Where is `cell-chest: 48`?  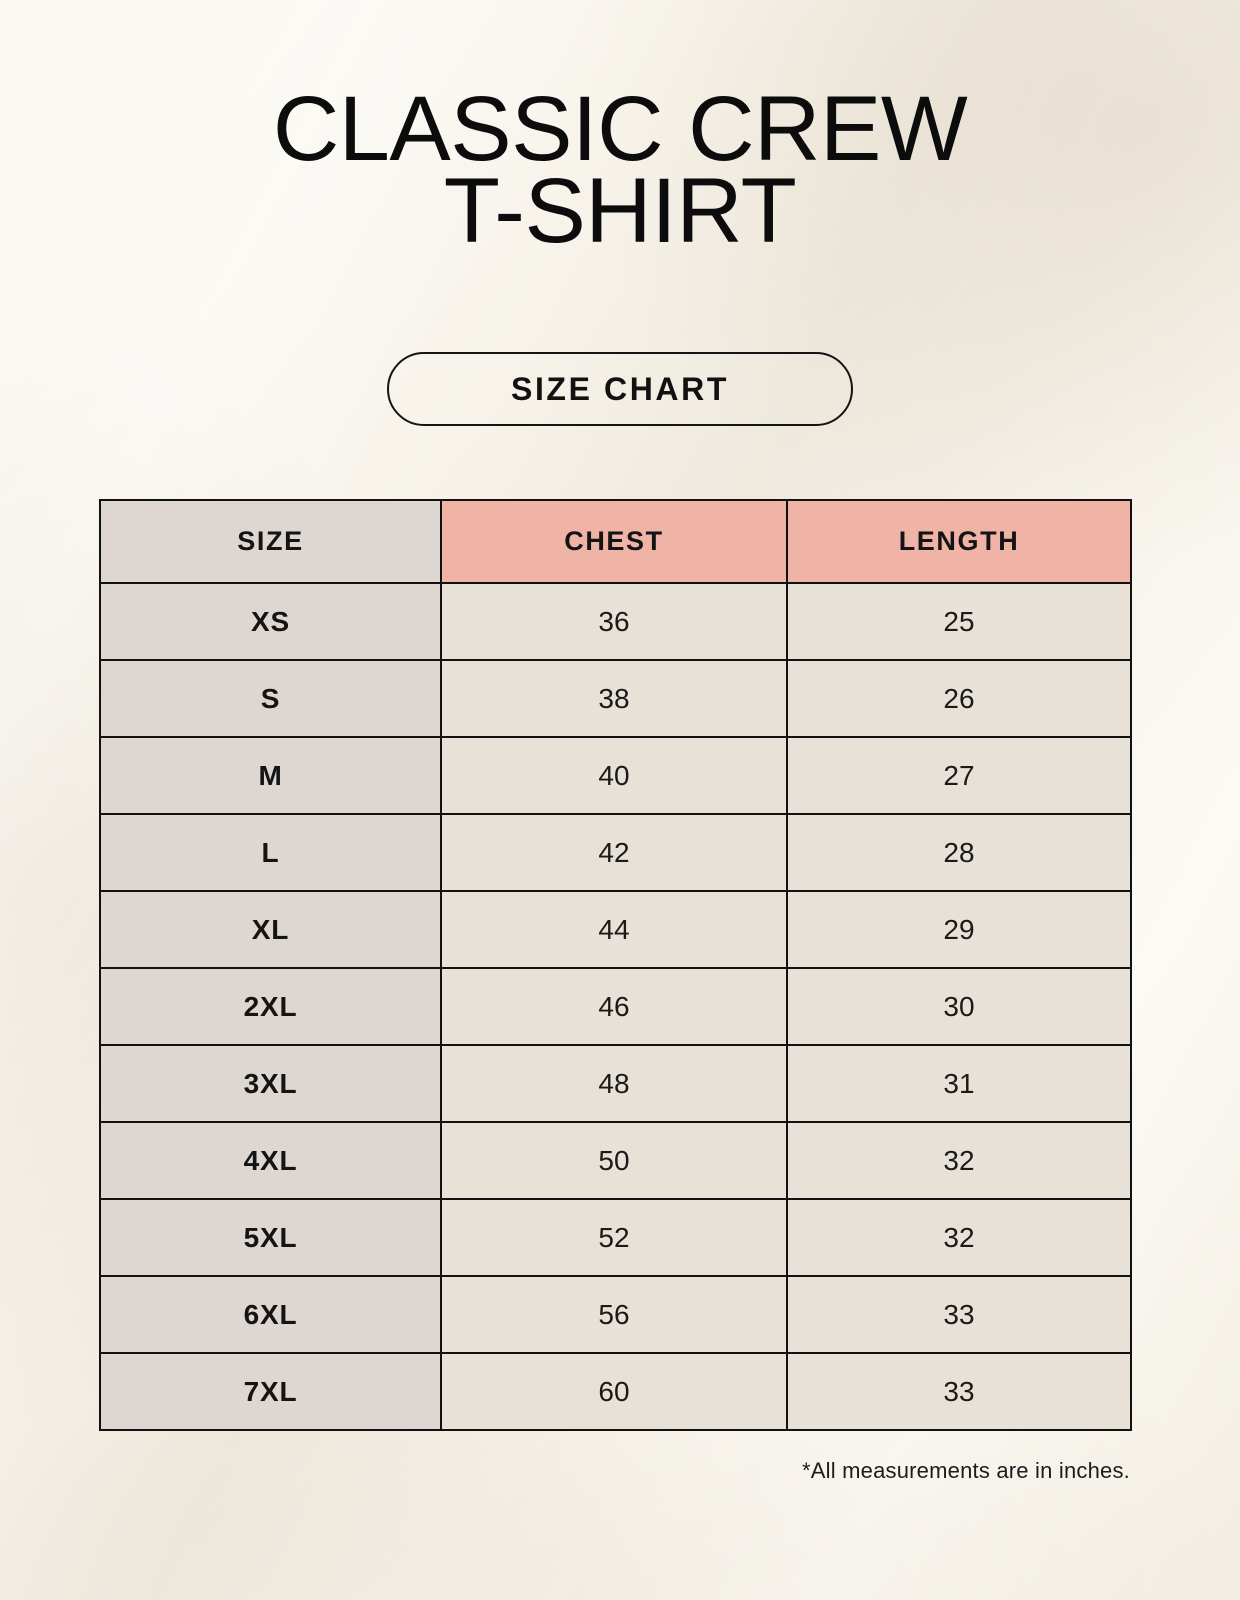 cell-chest: 48 is located at coordinates (614, 1083).